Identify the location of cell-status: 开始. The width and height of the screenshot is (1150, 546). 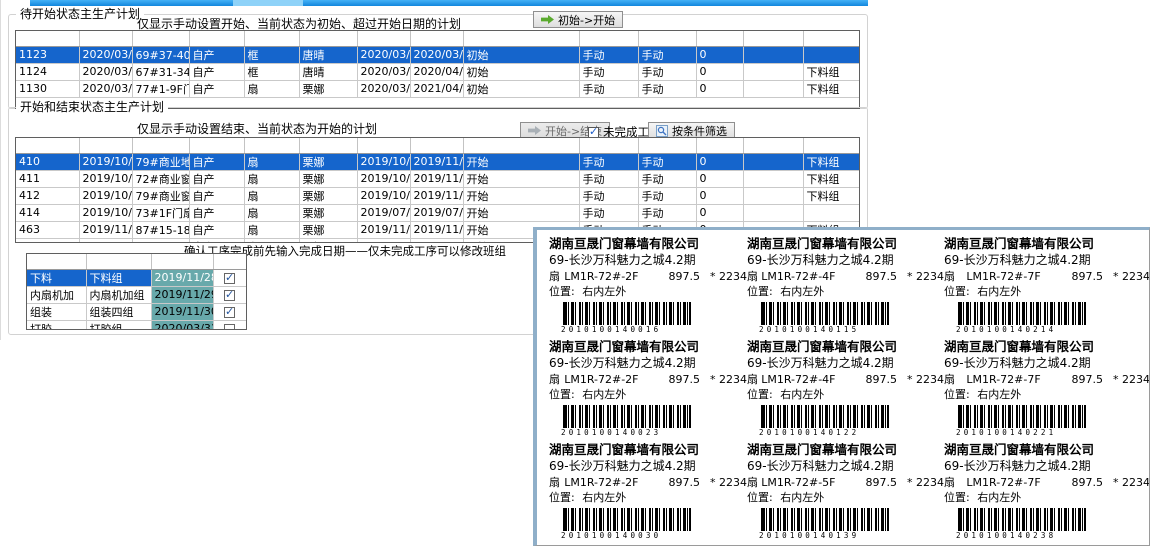
(521, 179).